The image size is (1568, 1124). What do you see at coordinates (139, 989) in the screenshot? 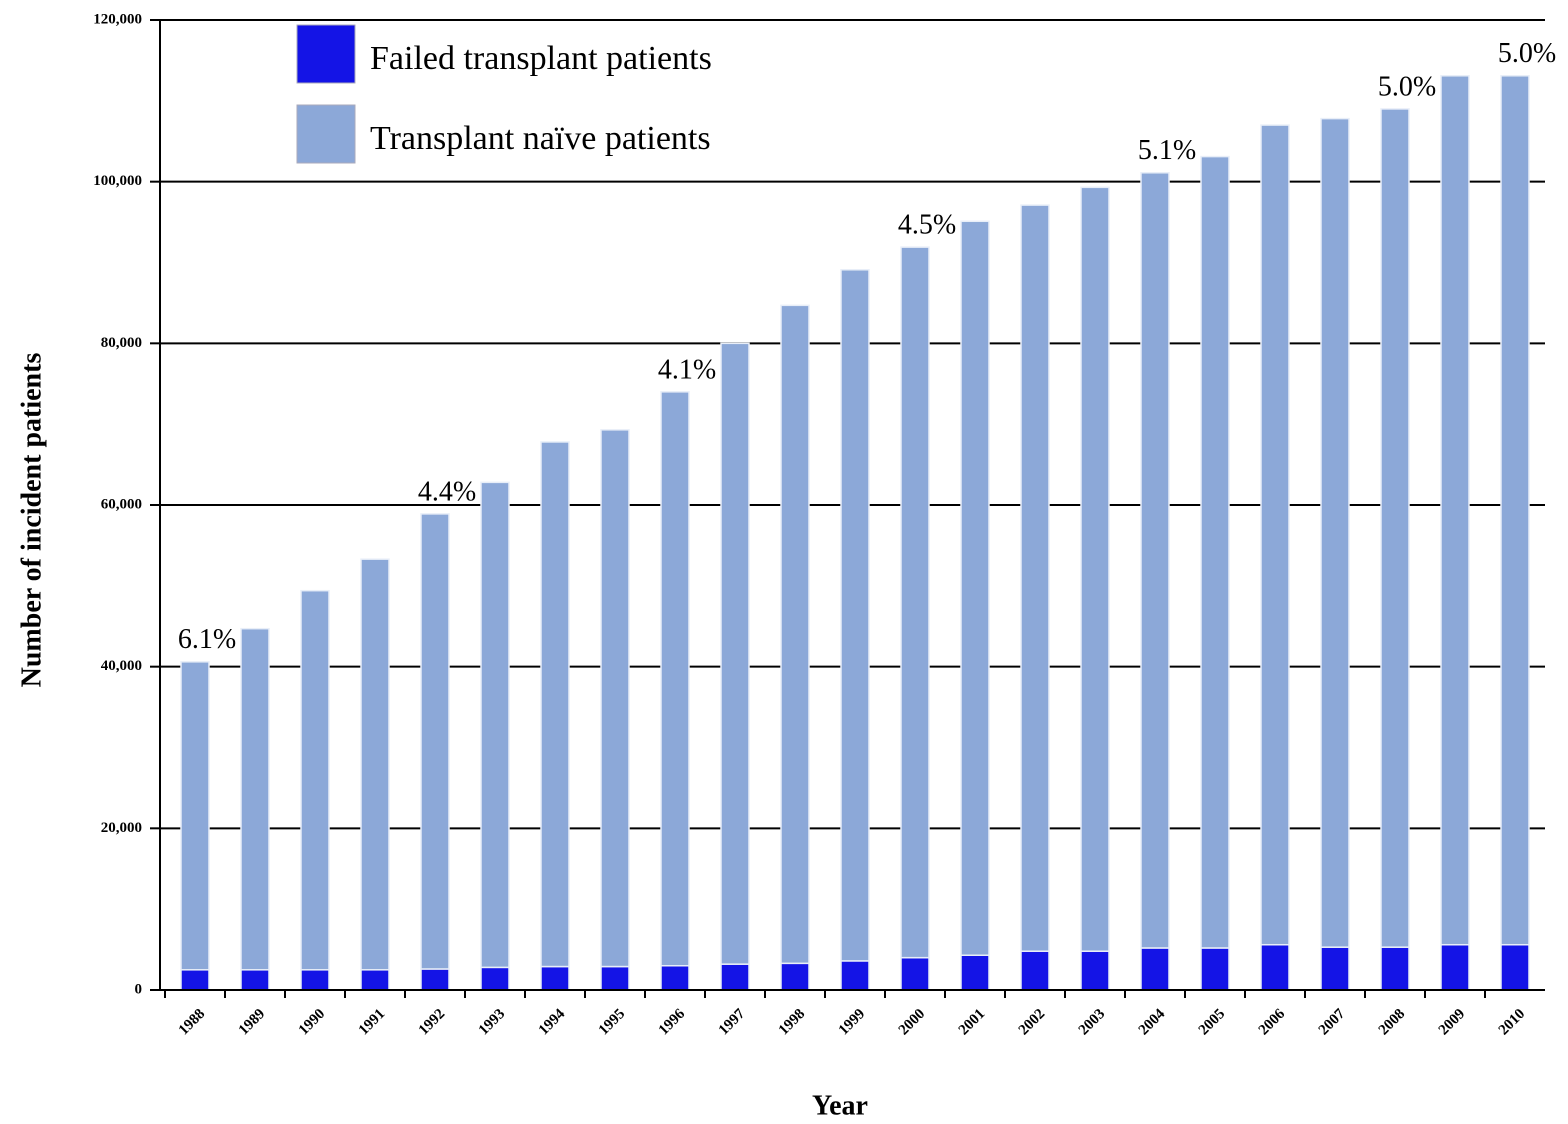
I see `y-tick-label: 0` at bounding box center [139, 989].